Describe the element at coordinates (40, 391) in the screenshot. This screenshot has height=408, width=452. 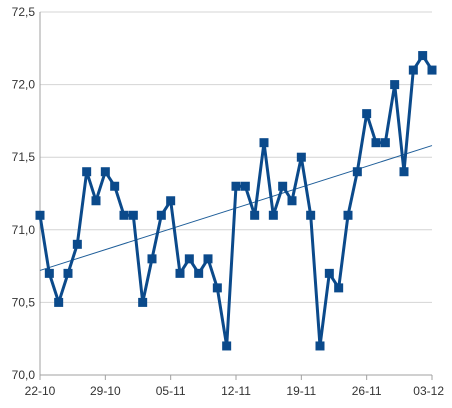
I see `x-tick-label: 22-10` at that location.